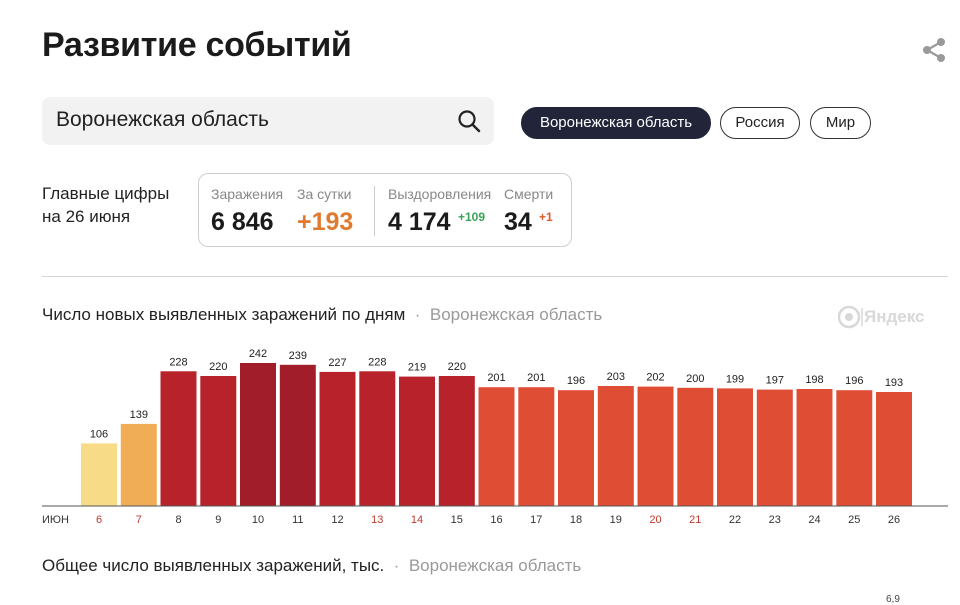 This screenshot has width=960, height=605. Describe the element at coordinates (139, 415) in the screenshot. I see `bar-value-label: 139` at that location.